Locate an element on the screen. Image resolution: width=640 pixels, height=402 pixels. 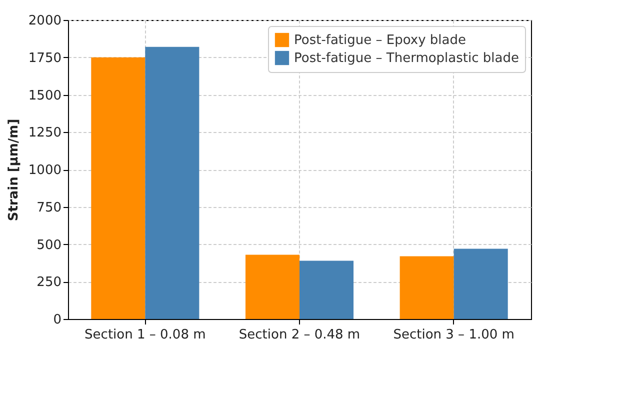
legend-label: Post-fatigue – Epoxy blade is located at coordinates (380, 40).